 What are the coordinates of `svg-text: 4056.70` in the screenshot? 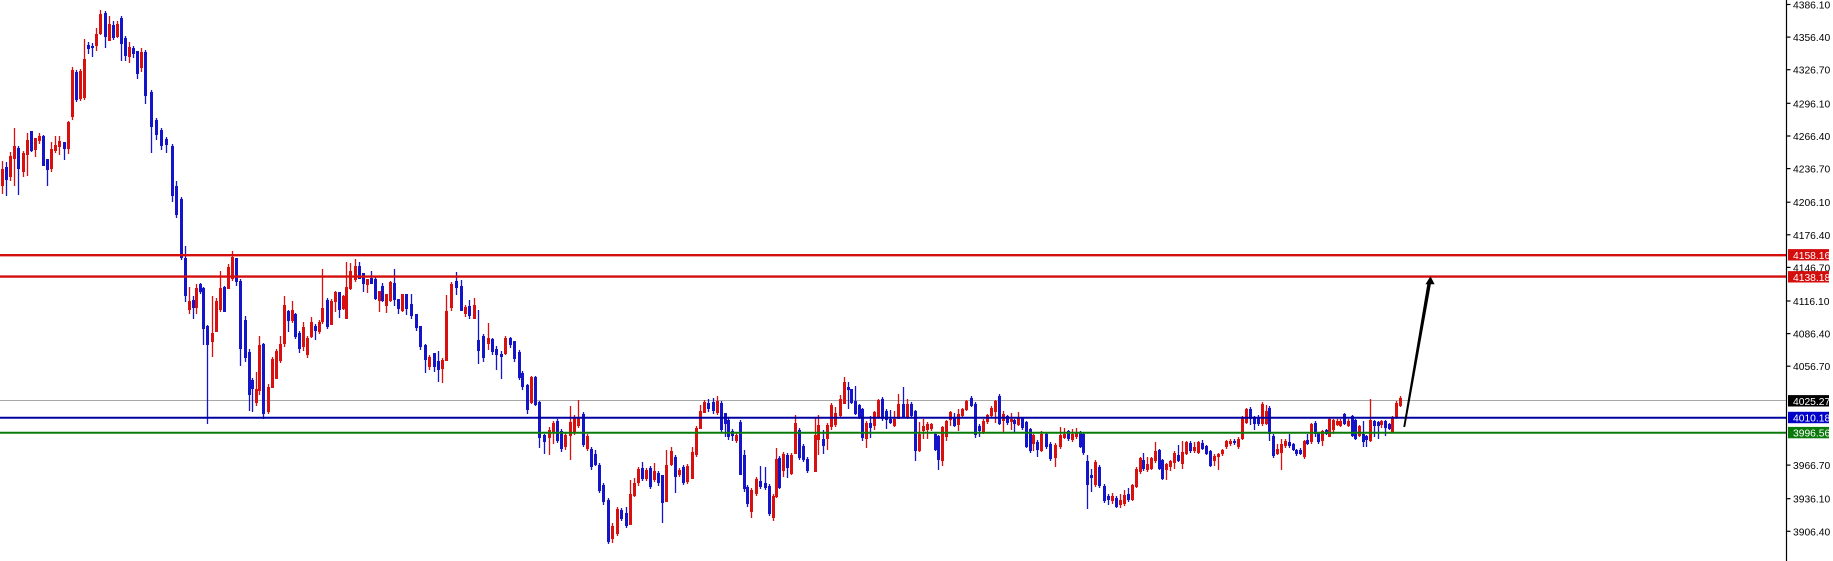 It's located at (1811, 367).